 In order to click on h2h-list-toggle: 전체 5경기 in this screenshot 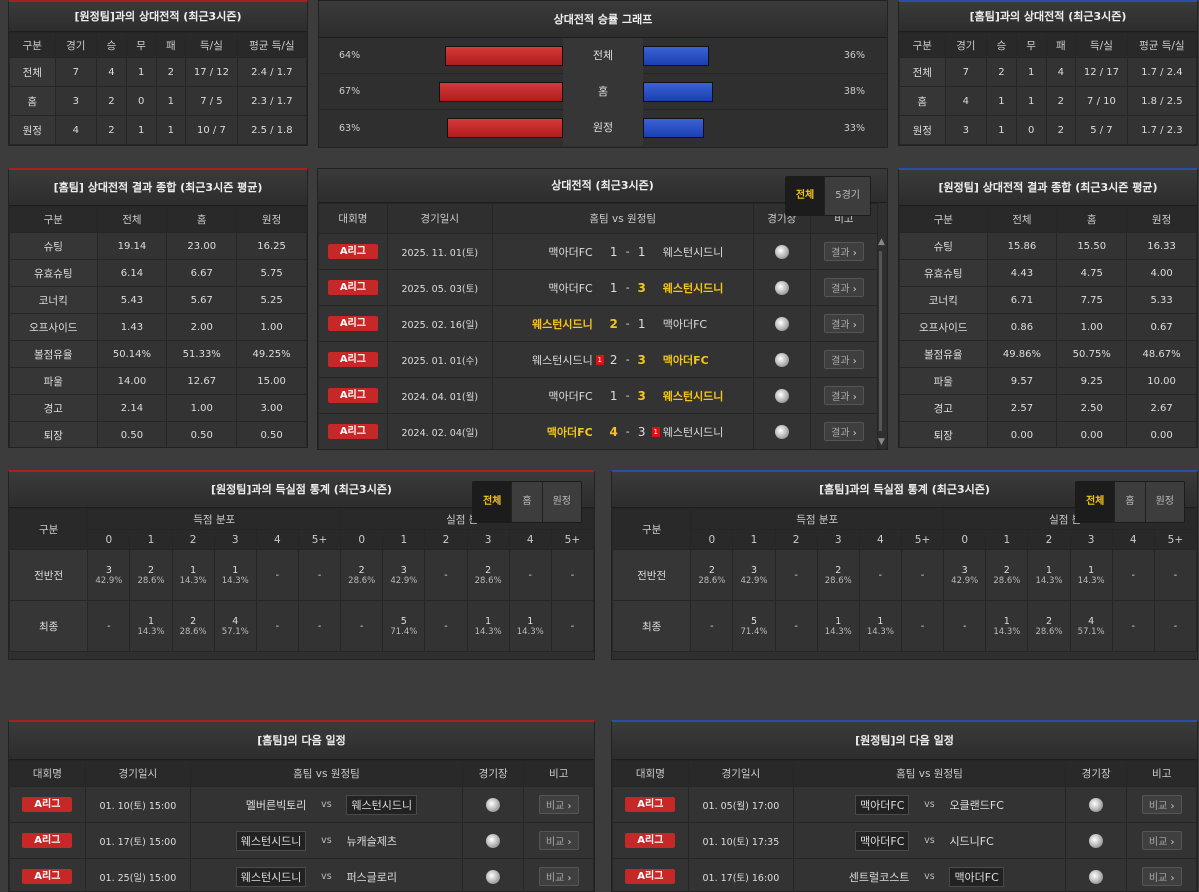, I will do `click(827, 196)`.